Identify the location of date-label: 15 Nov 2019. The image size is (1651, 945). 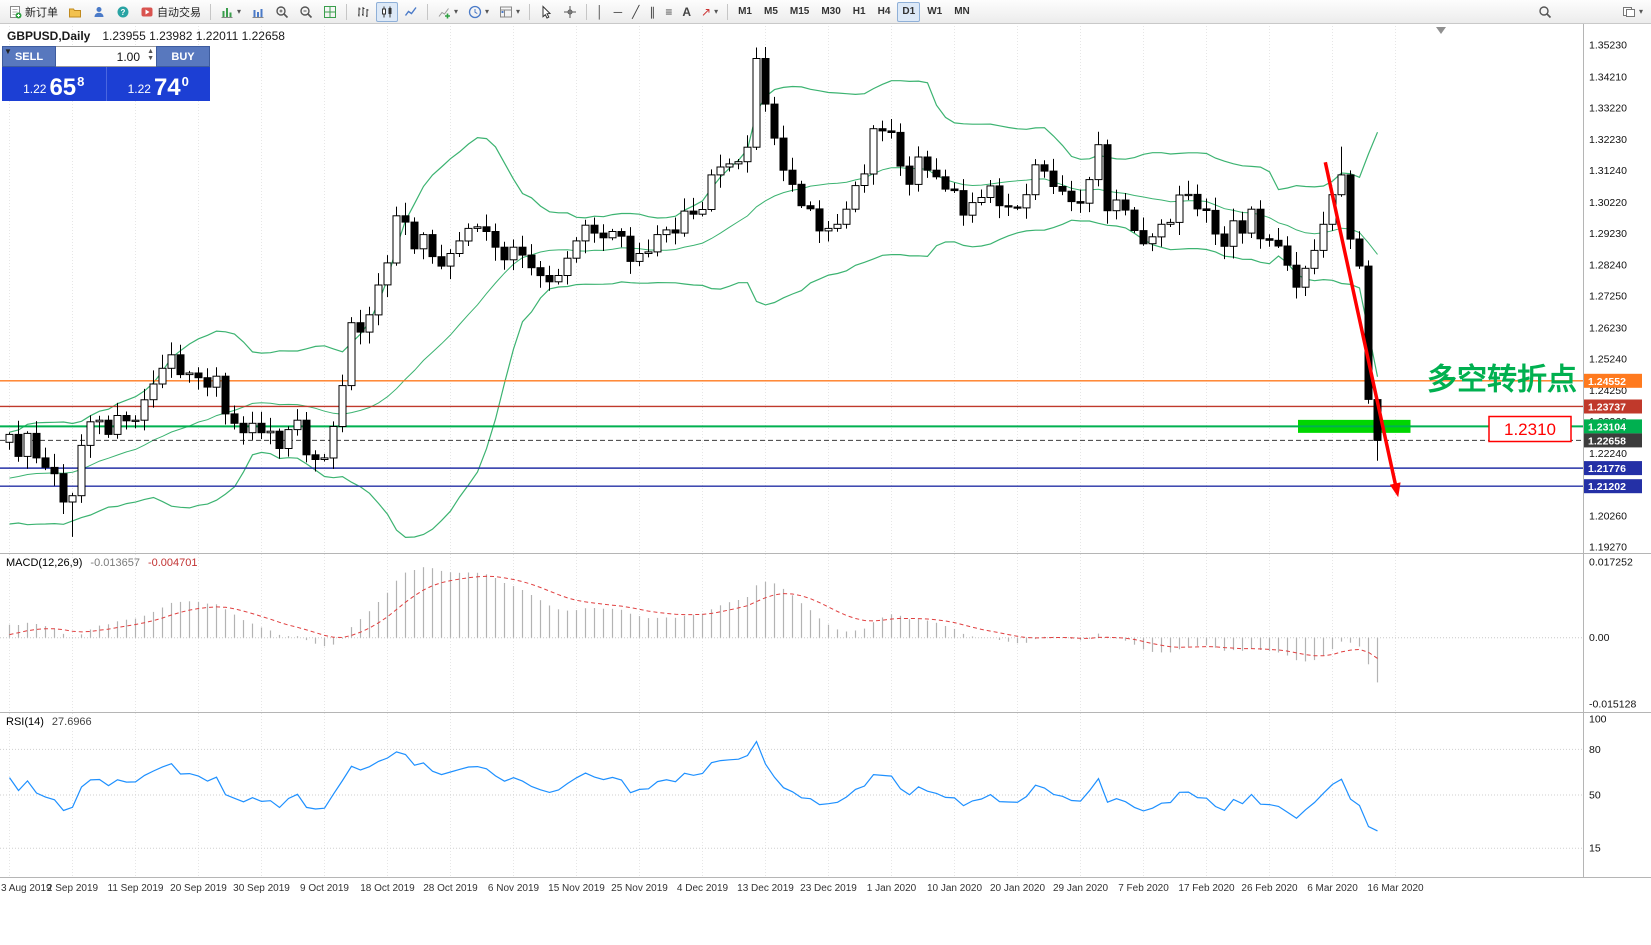
(576, 888).